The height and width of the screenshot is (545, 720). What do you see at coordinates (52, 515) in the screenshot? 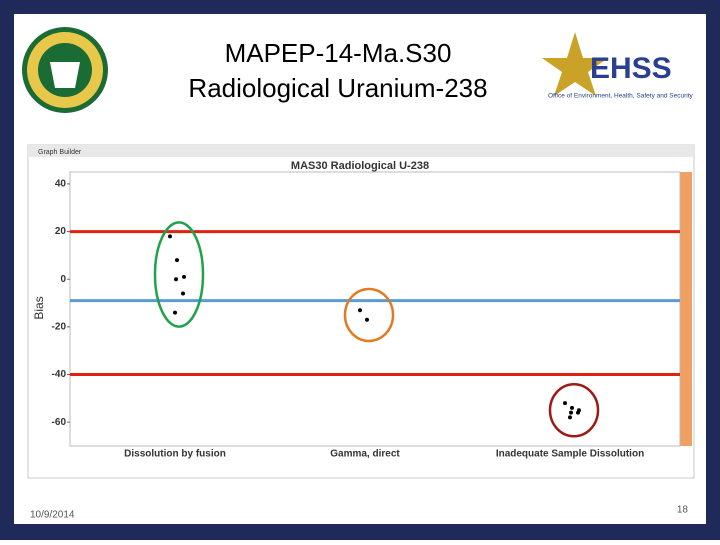
I see `slide-date: 10/9/2014` at bounding box center [52, 515].